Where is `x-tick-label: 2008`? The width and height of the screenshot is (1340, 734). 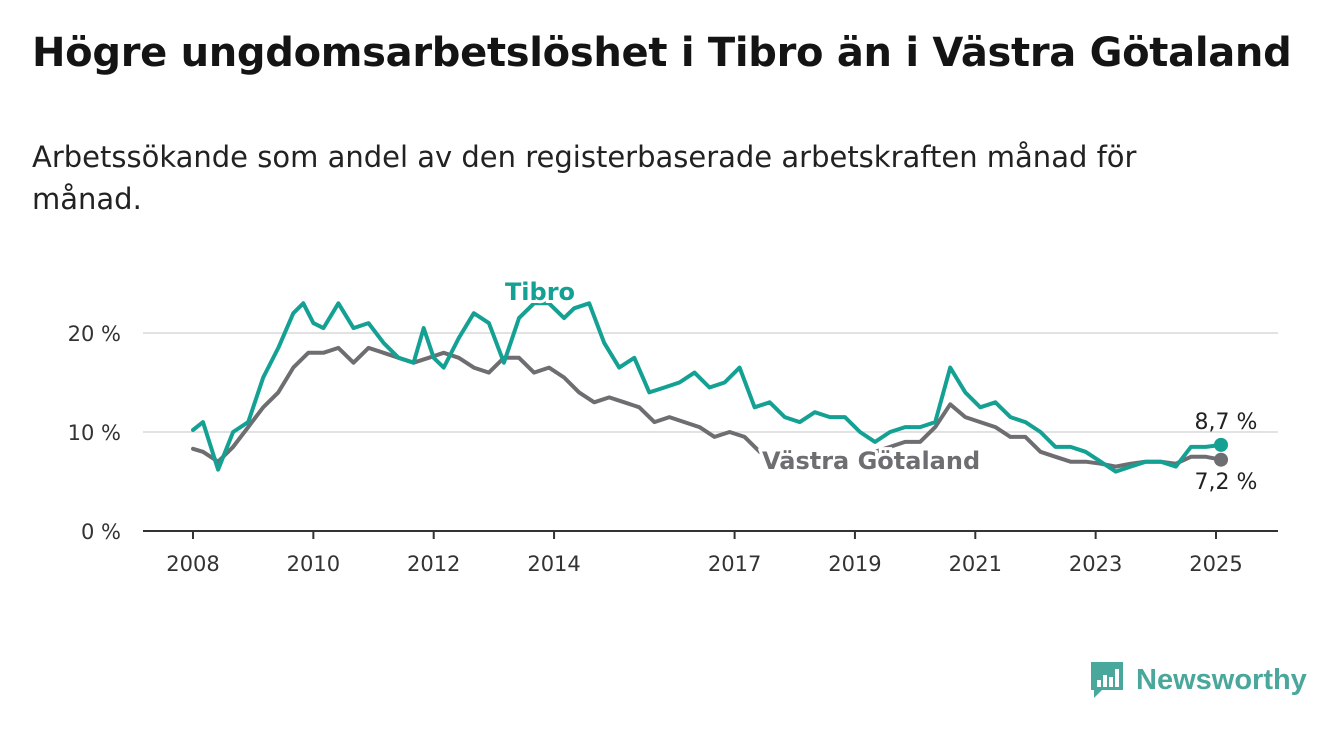 x-tick-label: 2008 is located at coordinates (192, 564).